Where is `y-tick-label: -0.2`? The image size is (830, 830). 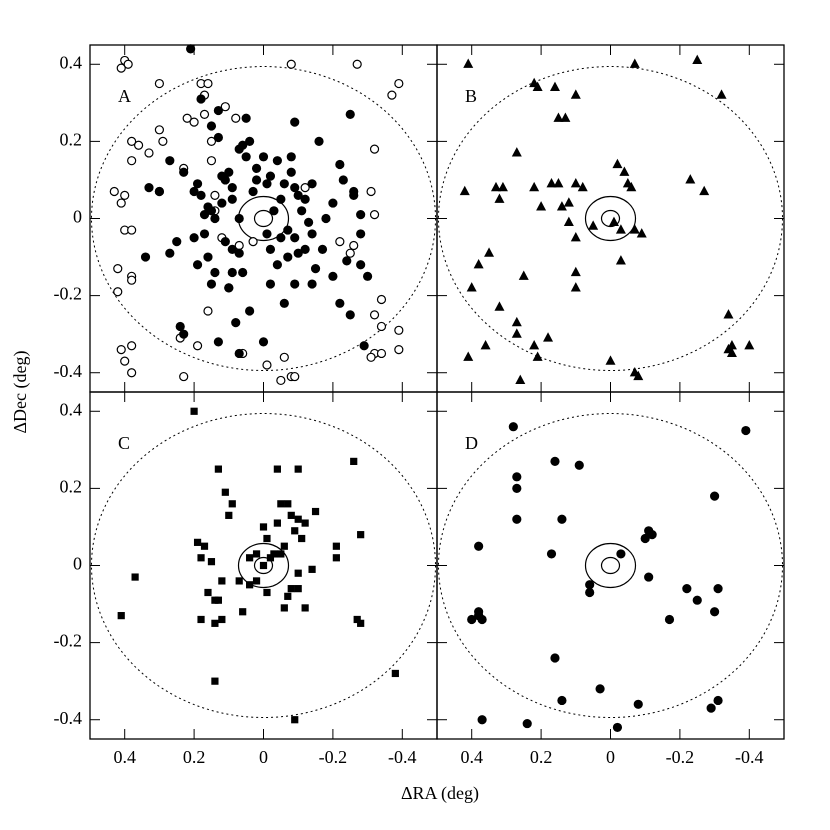
y-tick-label: -0.2 is located at coordinates (68, 294).